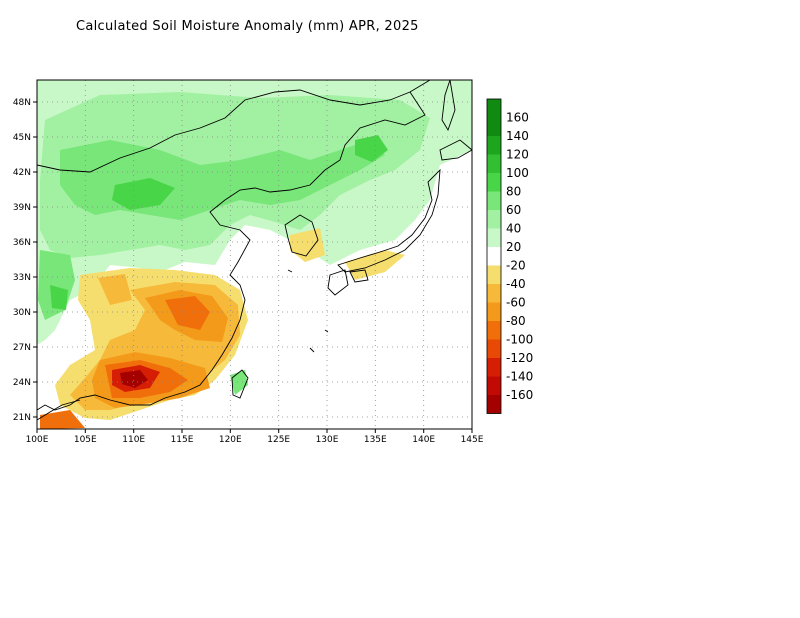 The image size is (800, 618). Describe the element at coordinates (519, 377) in the screenshot. I see `legend-label: -140` at that location.